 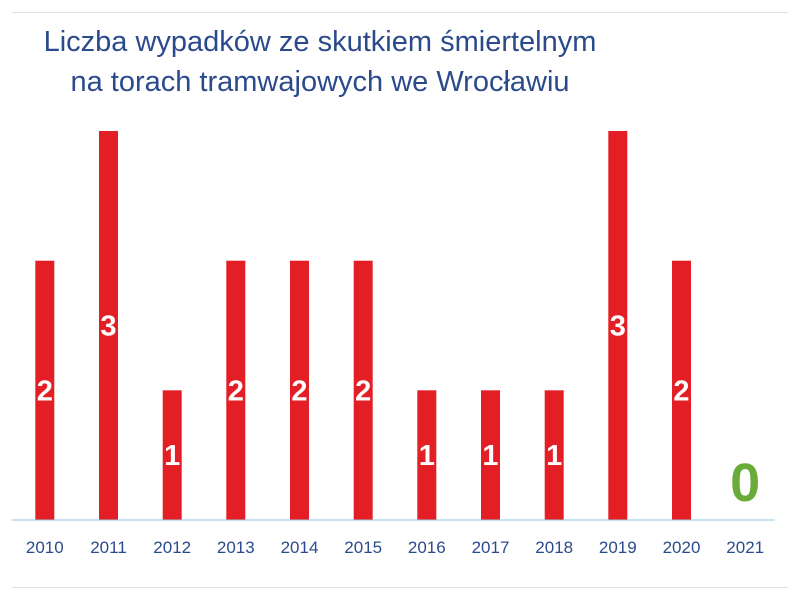 I want to click on bar-2015, so click(x=363, y=390).